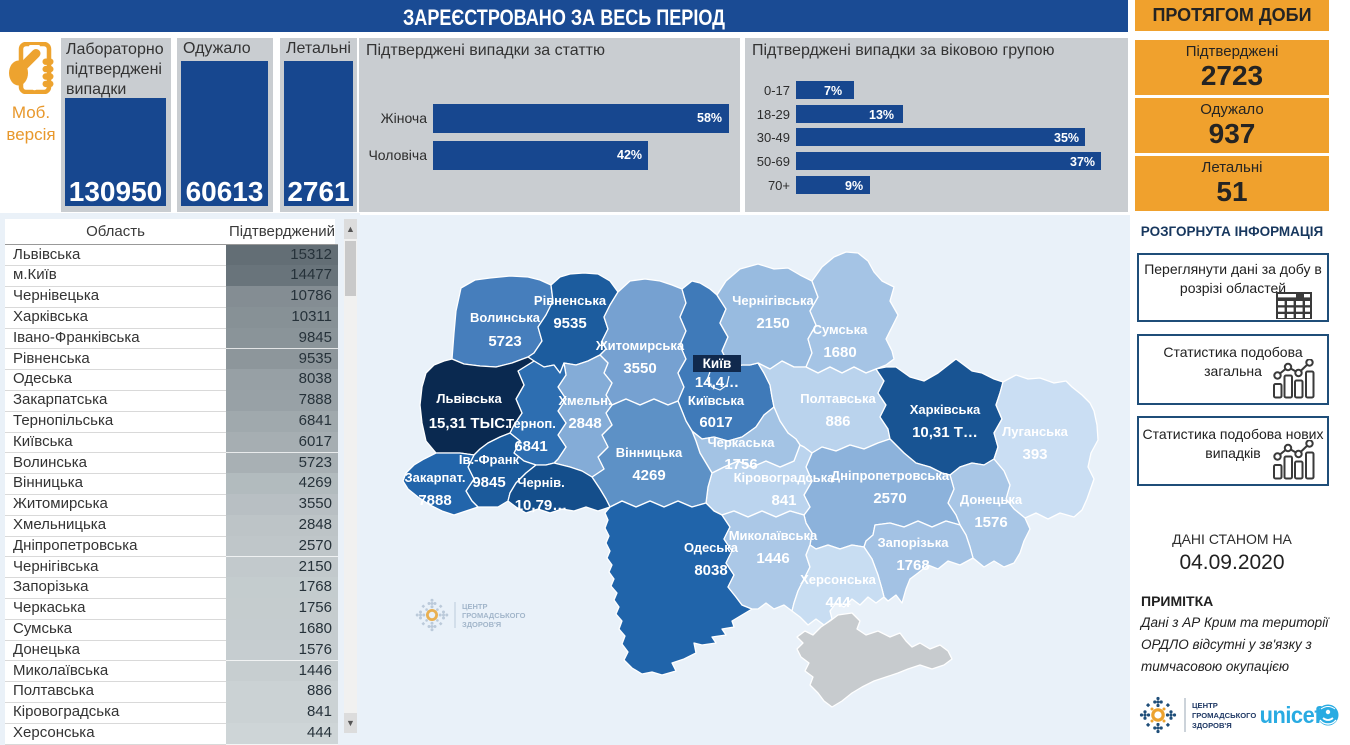 This screenshot has height=745, width=1350. Describe the element at coordinates (1291, 715) in the screenshot. I see `svg-text: unicef` at that location.